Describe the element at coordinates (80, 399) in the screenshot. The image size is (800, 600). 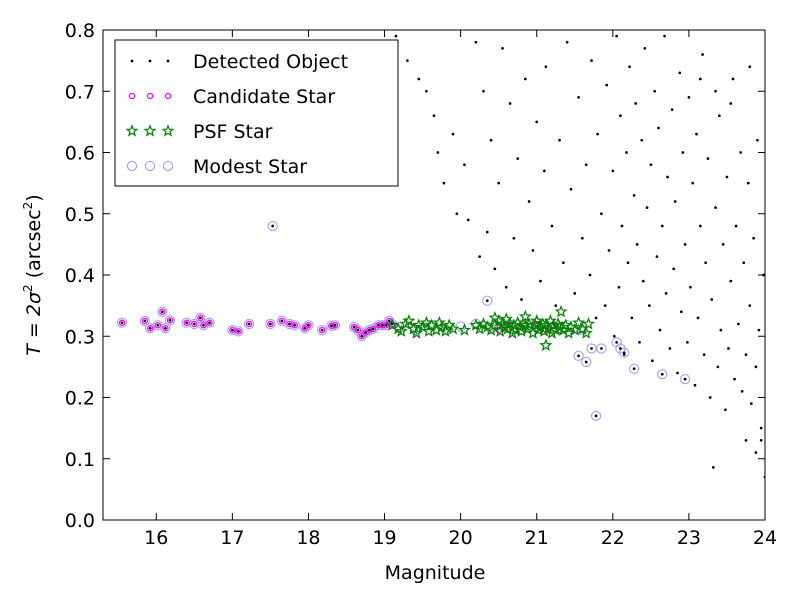
I see `y-tick-label: 0.2` at that location.